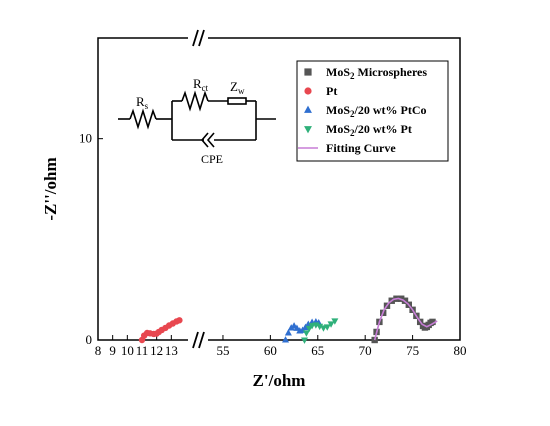  I want to click on label-cpe: CPE, so click(212, 159).